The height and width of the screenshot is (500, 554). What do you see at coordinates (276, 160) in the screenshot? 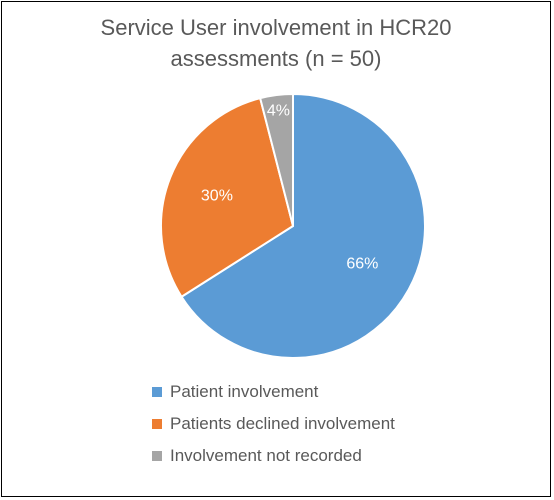
I see `pie-slice-not-recorded` at bounding box center [276, 160].